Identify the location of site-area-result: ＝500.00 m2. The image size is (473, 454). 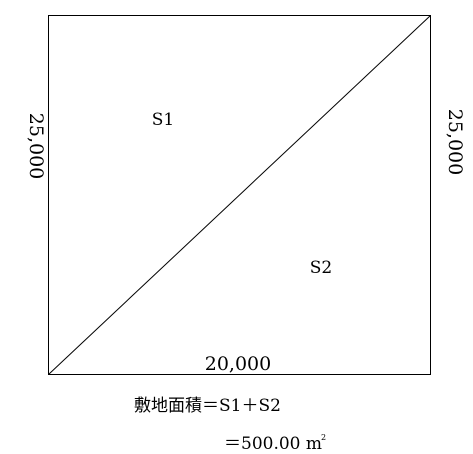
(275, 441).